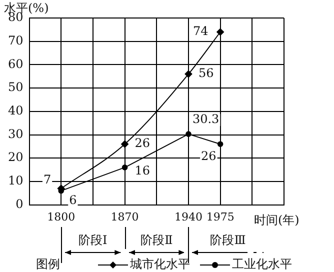 Image resolution: width=334 pixels, height=272 pixels. What do you see at coordinates (206, 73) in the screenshot?
I see `data-label: 56` at bounding box center [206, 73].